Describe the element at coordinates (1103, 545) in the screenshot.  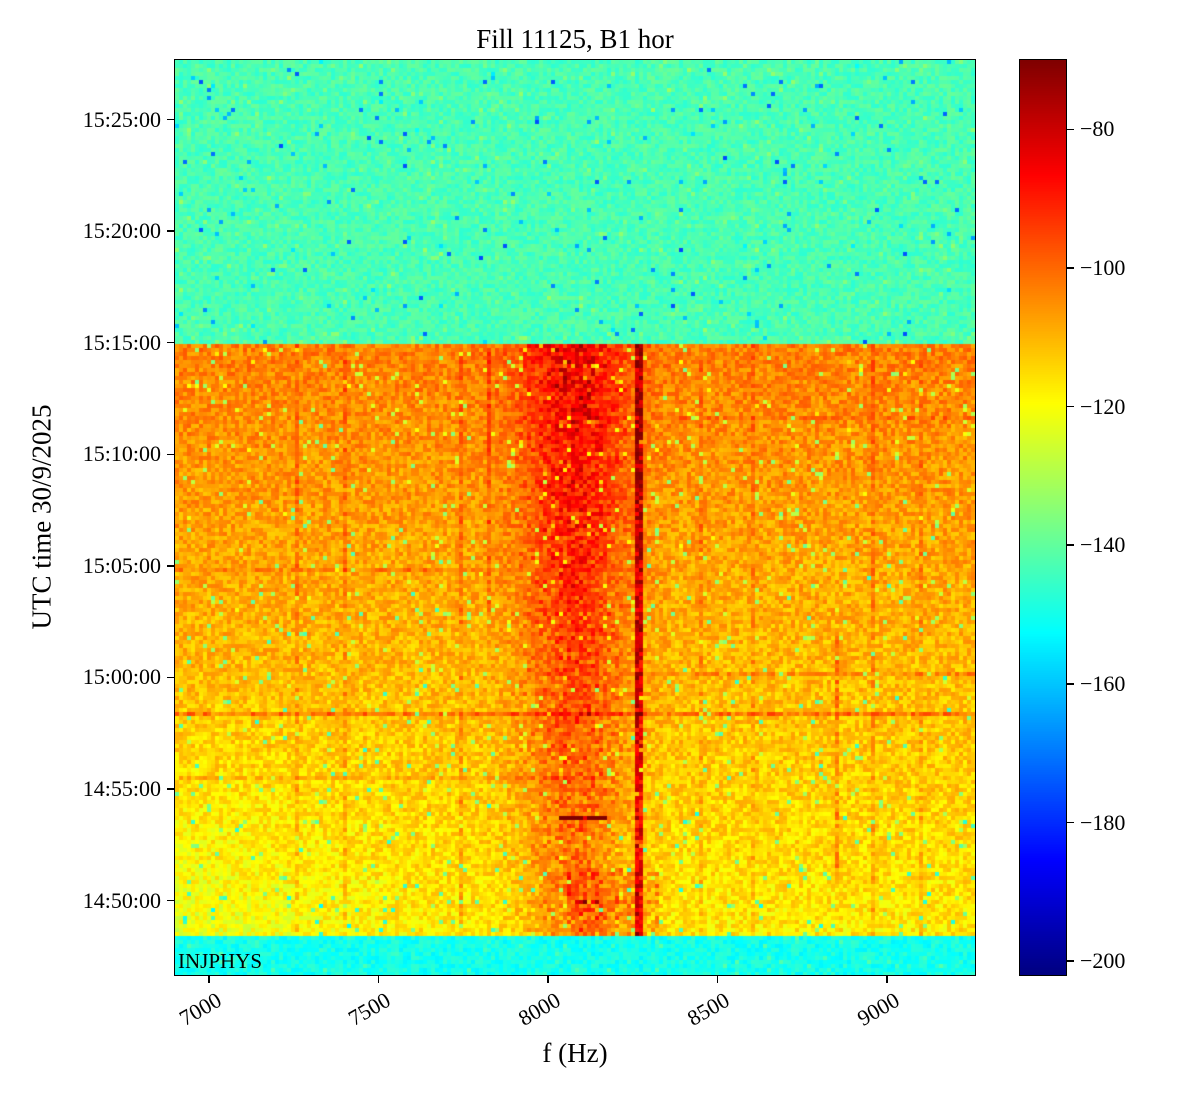
I see `colorbar-tick-label: −140` at that location.